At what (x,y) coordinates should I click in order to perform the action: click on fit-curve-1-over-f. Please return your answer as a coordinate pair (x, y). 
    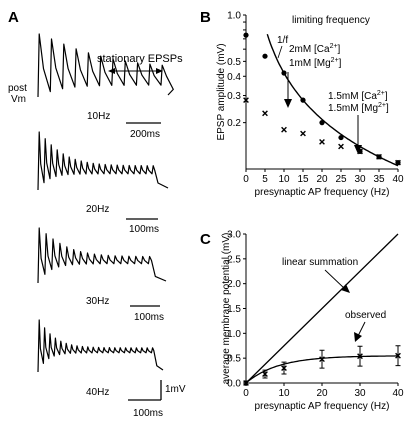
    Looking at the image, I should click on (332, 100).